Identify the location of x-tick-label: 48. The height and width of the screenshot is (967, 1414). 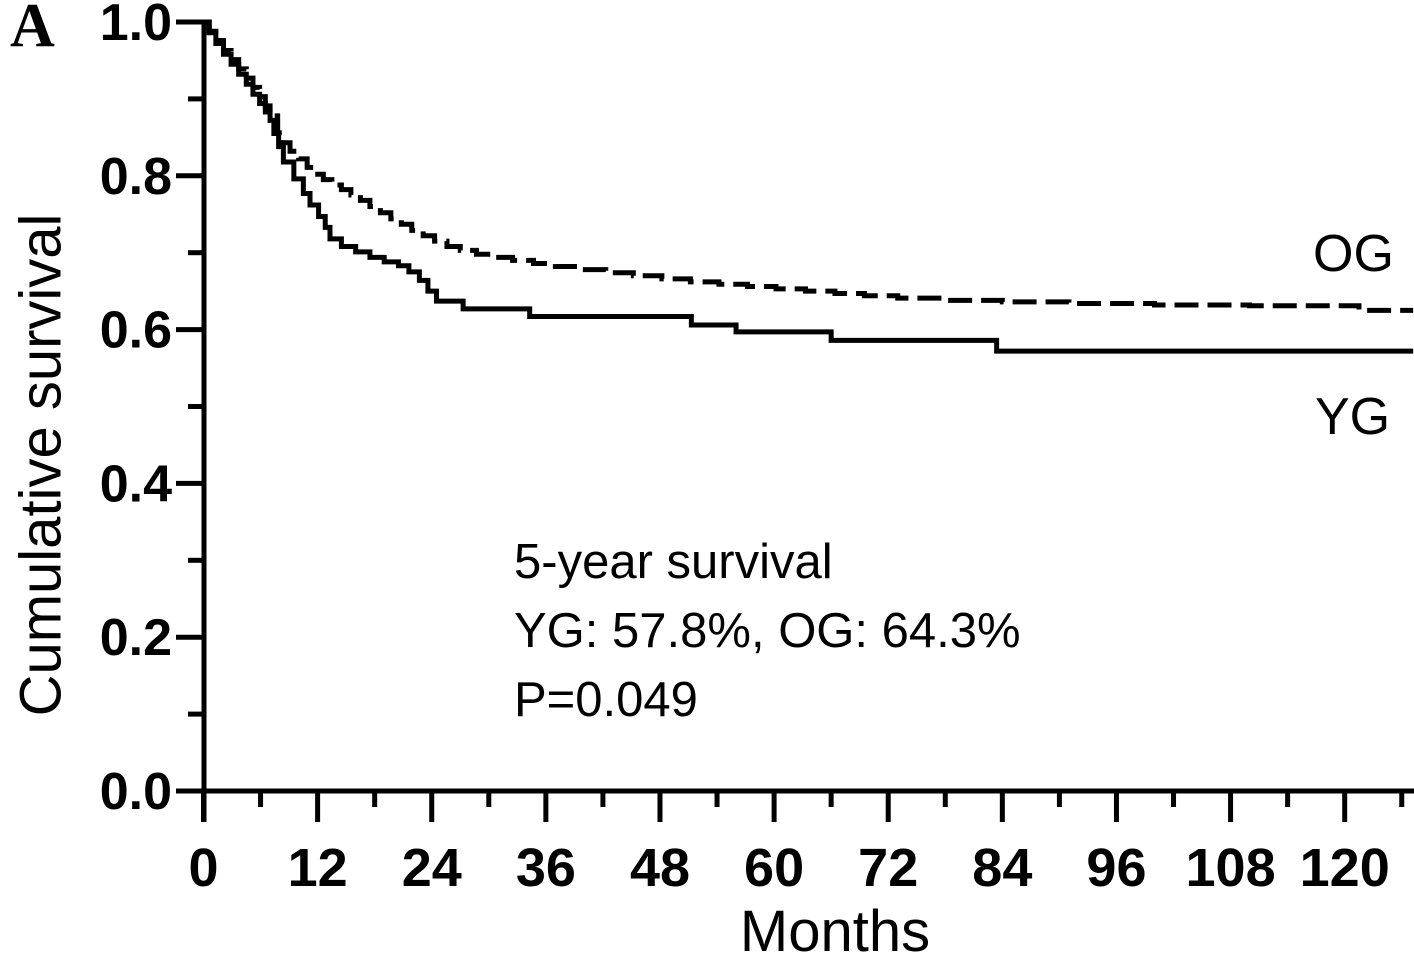
(660, 868).